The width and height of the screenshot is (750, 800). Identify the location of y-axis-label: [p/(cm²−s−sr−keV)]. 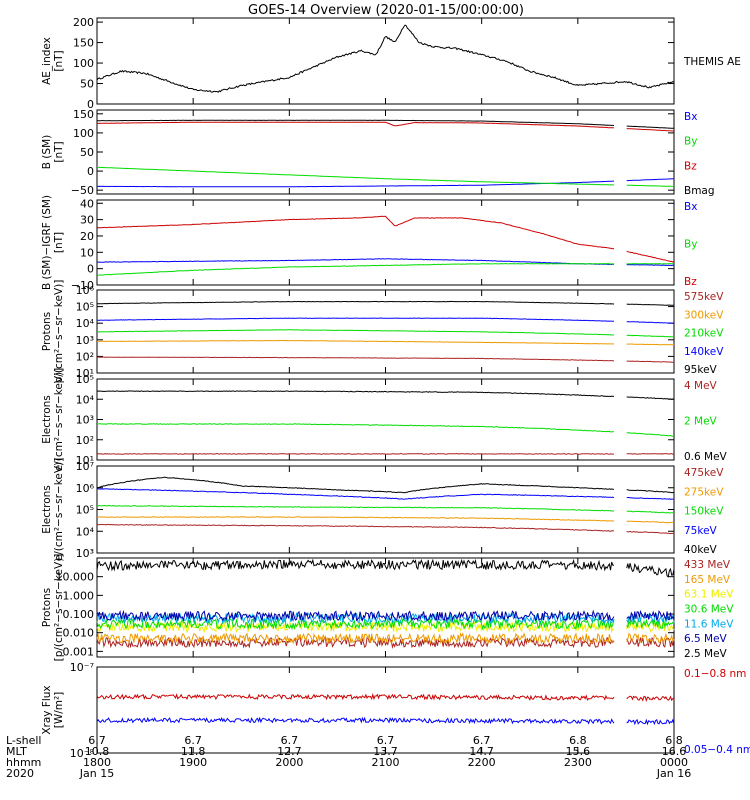
(59, 608).